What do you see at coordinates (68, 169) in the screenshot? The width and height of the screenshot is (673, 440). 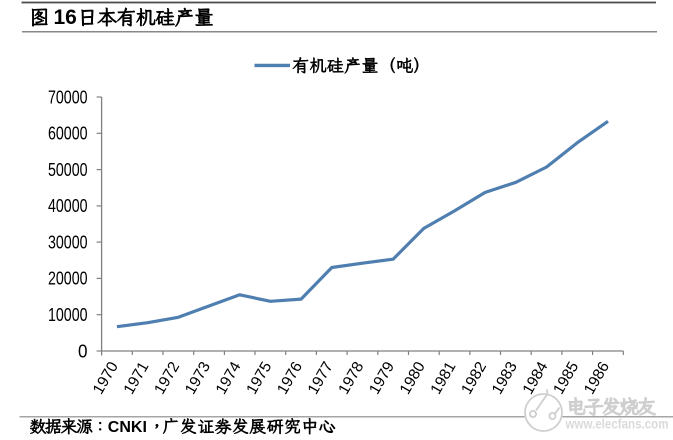 I see `svg-text: 50000` at bounding box center [68, 169].